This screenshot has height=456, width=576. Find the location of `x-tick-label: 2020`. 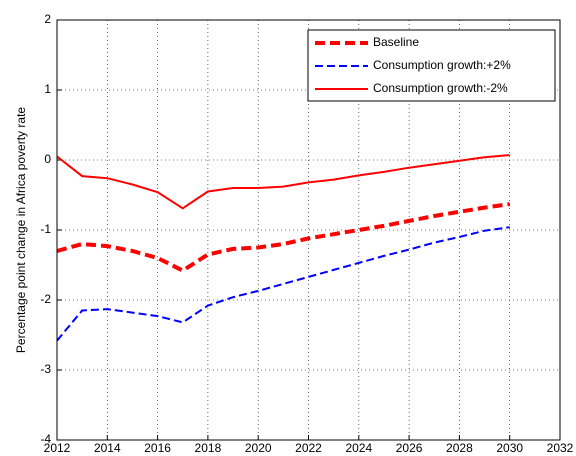

x-tick-label: 2020 is located at coordinates (258, 448).